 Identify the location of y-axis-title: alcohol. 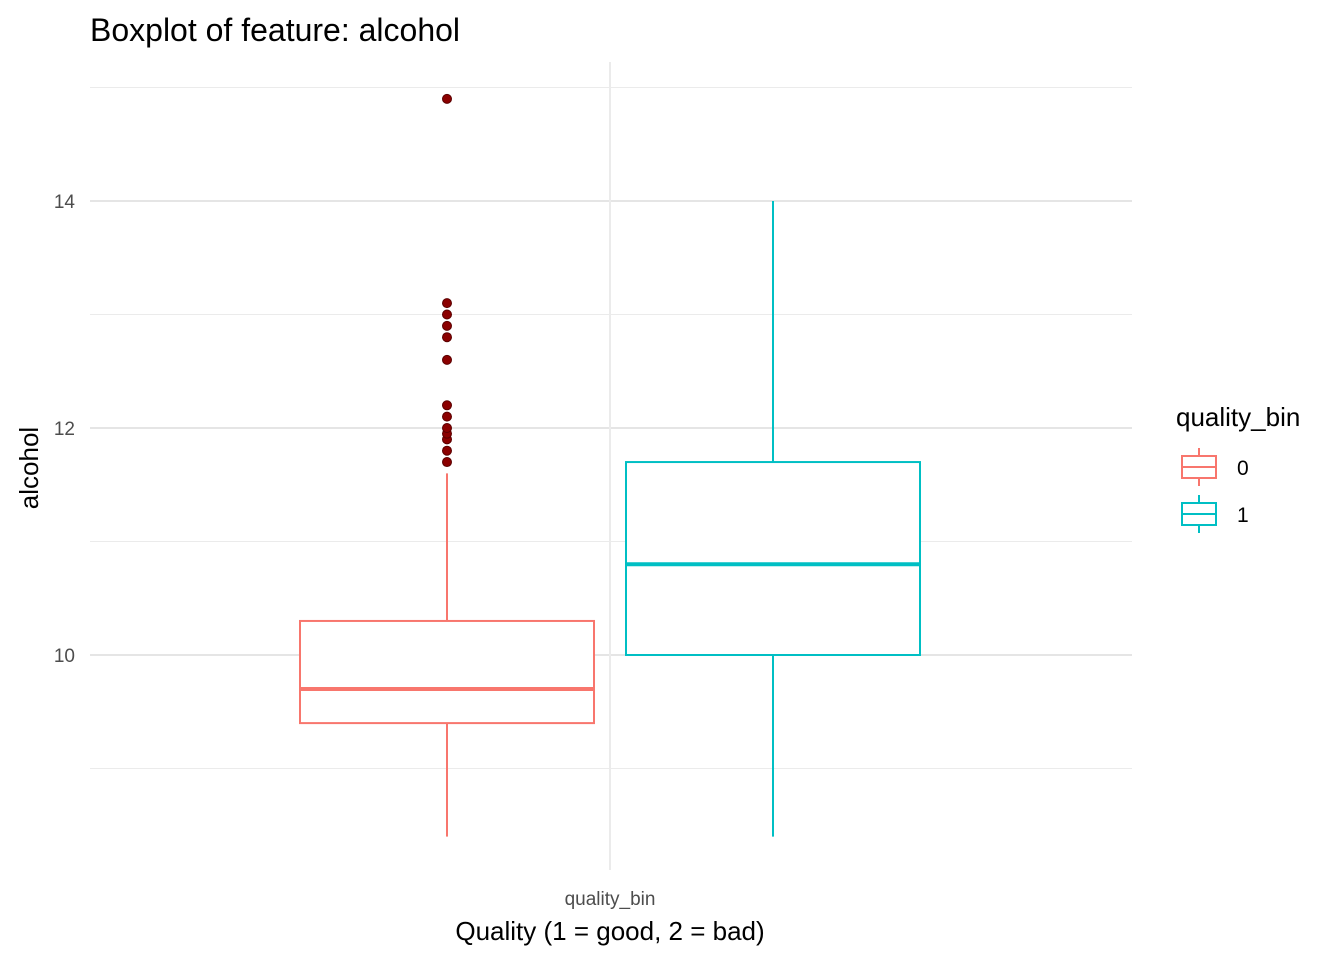
(29, 468).